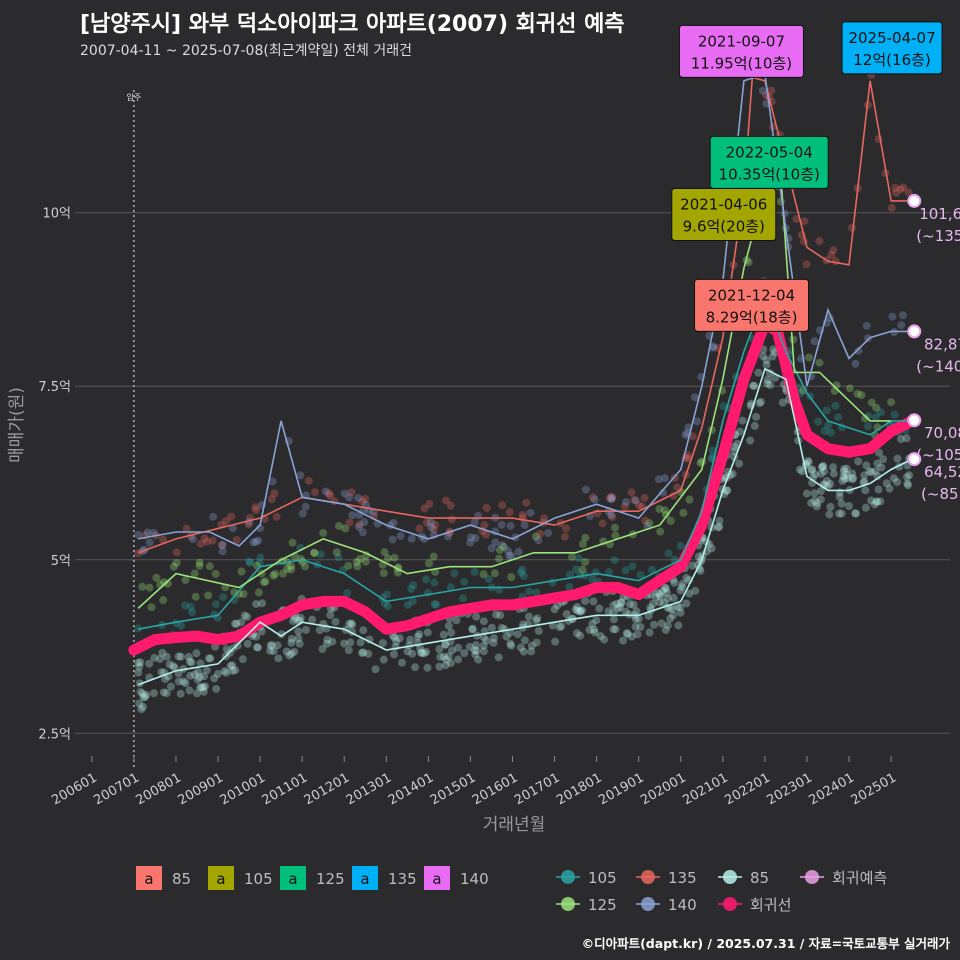  Describe the element at coordinates (56, 214) in the screenshot. I see `y-tick-label: 10억` at that location.